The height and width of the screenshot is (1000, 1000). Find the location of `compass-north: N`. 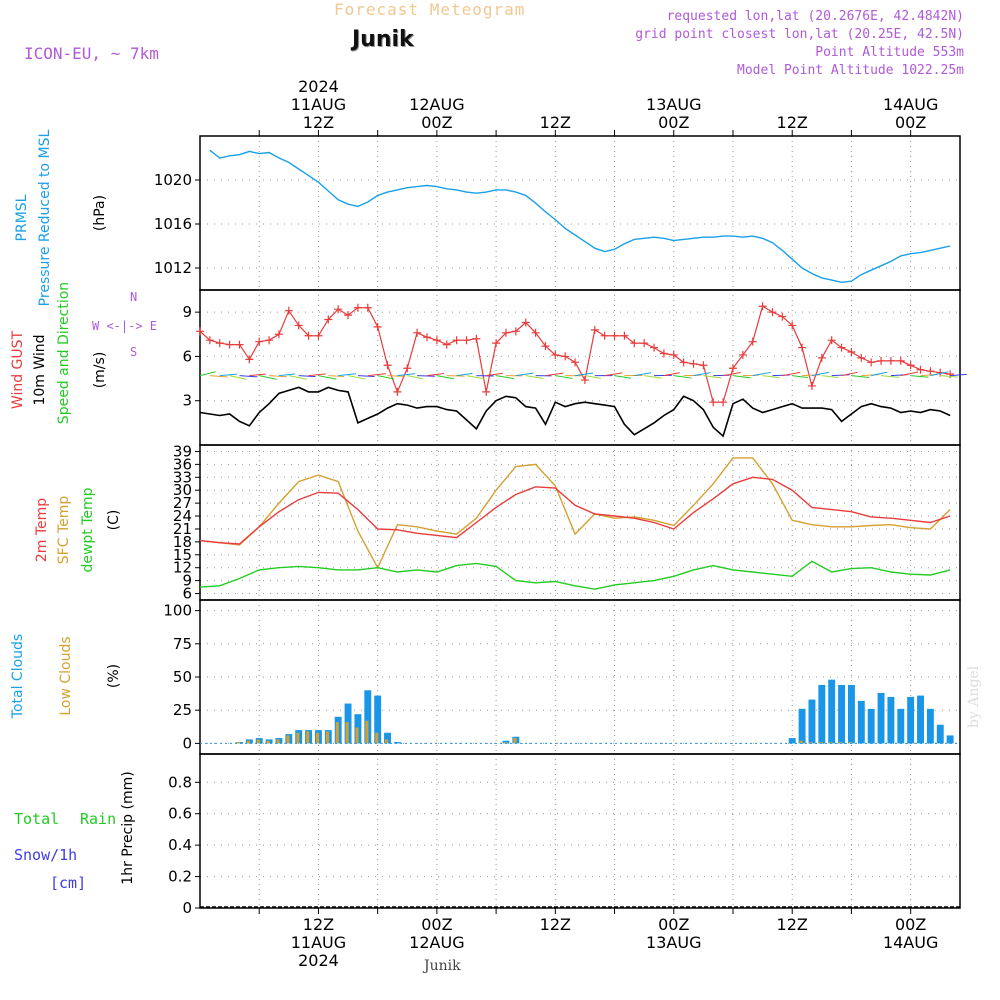

compass-north: N is located at coordinates (134, 297).